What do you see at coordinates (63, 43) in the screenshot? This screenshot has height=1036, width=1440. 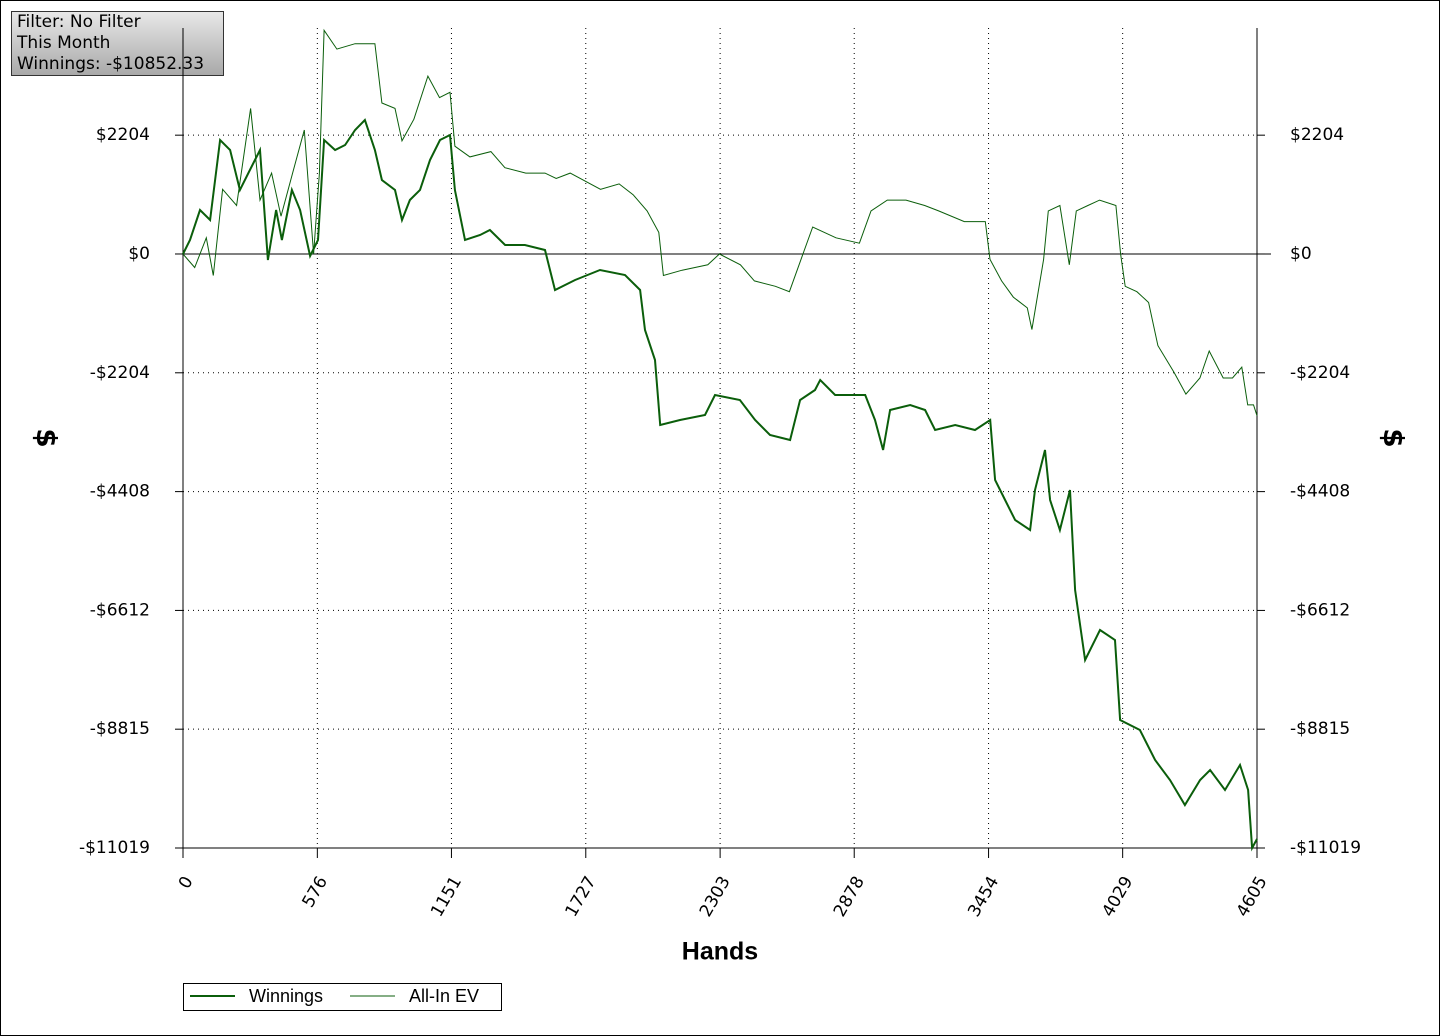 I see `info-line: This Month` at bounding box center [63, 43].